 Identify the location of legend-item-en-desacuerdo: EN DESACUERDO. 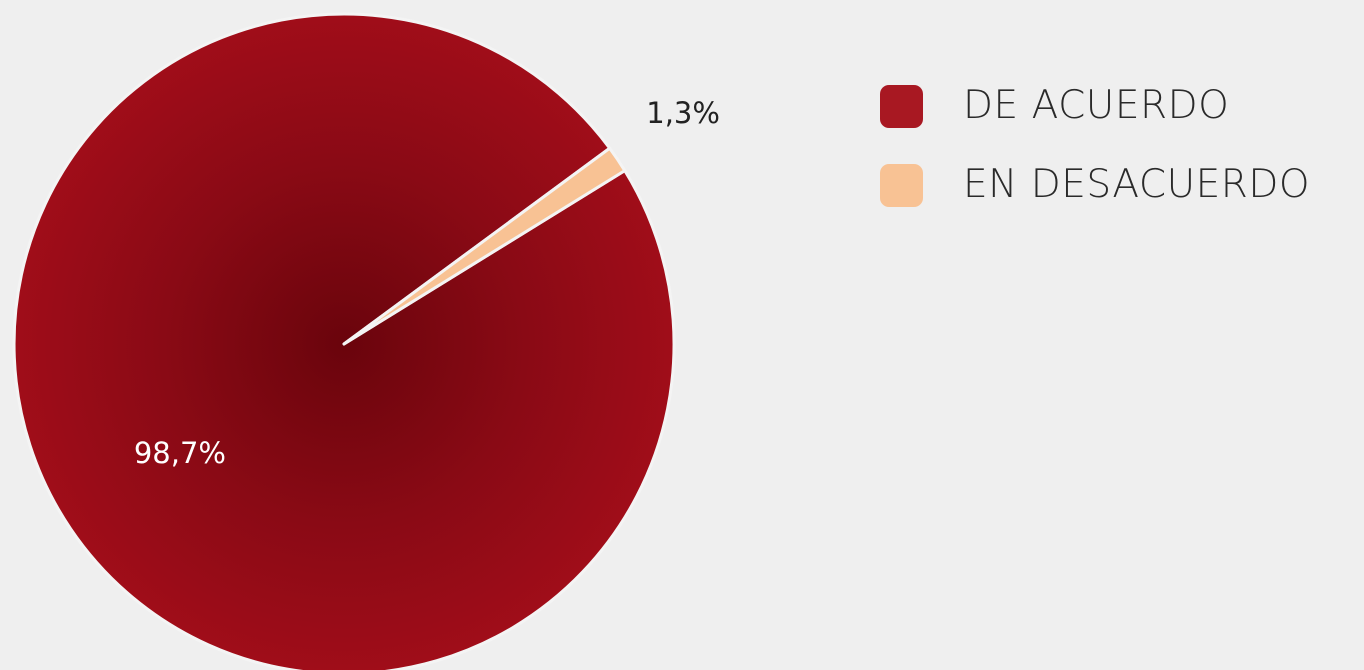
(1095, 184).